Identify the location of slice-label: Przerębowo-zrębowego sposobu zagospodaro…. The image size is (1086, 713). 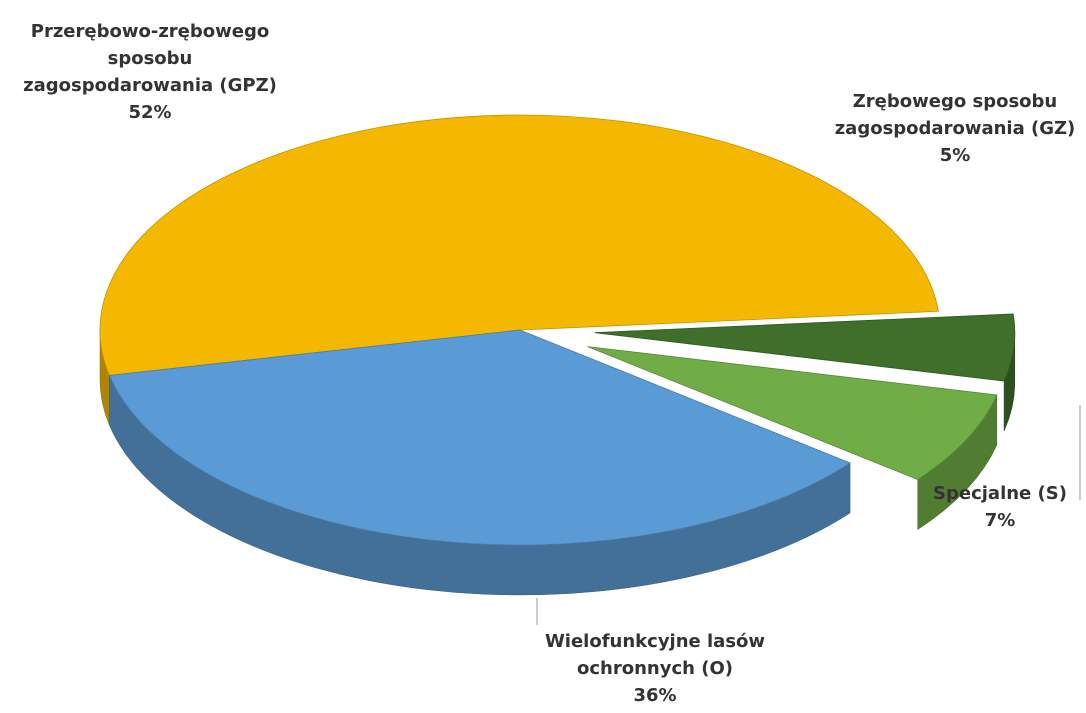
(150, 72).